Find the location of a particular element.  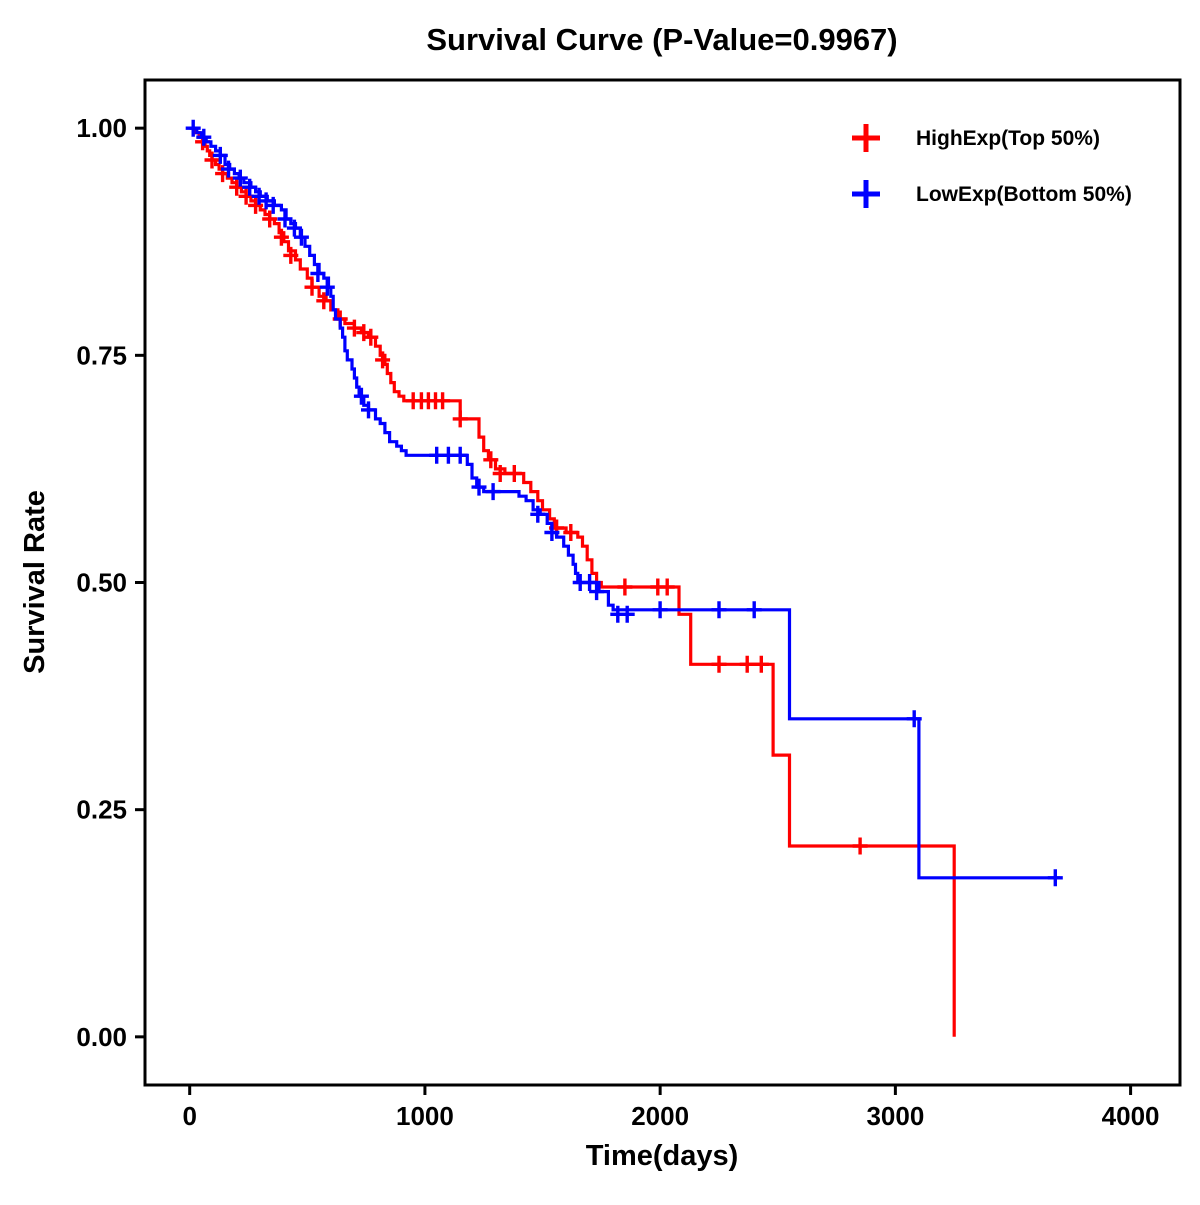

y-tick-label: 0.50 is located at coordinates (101, 583).